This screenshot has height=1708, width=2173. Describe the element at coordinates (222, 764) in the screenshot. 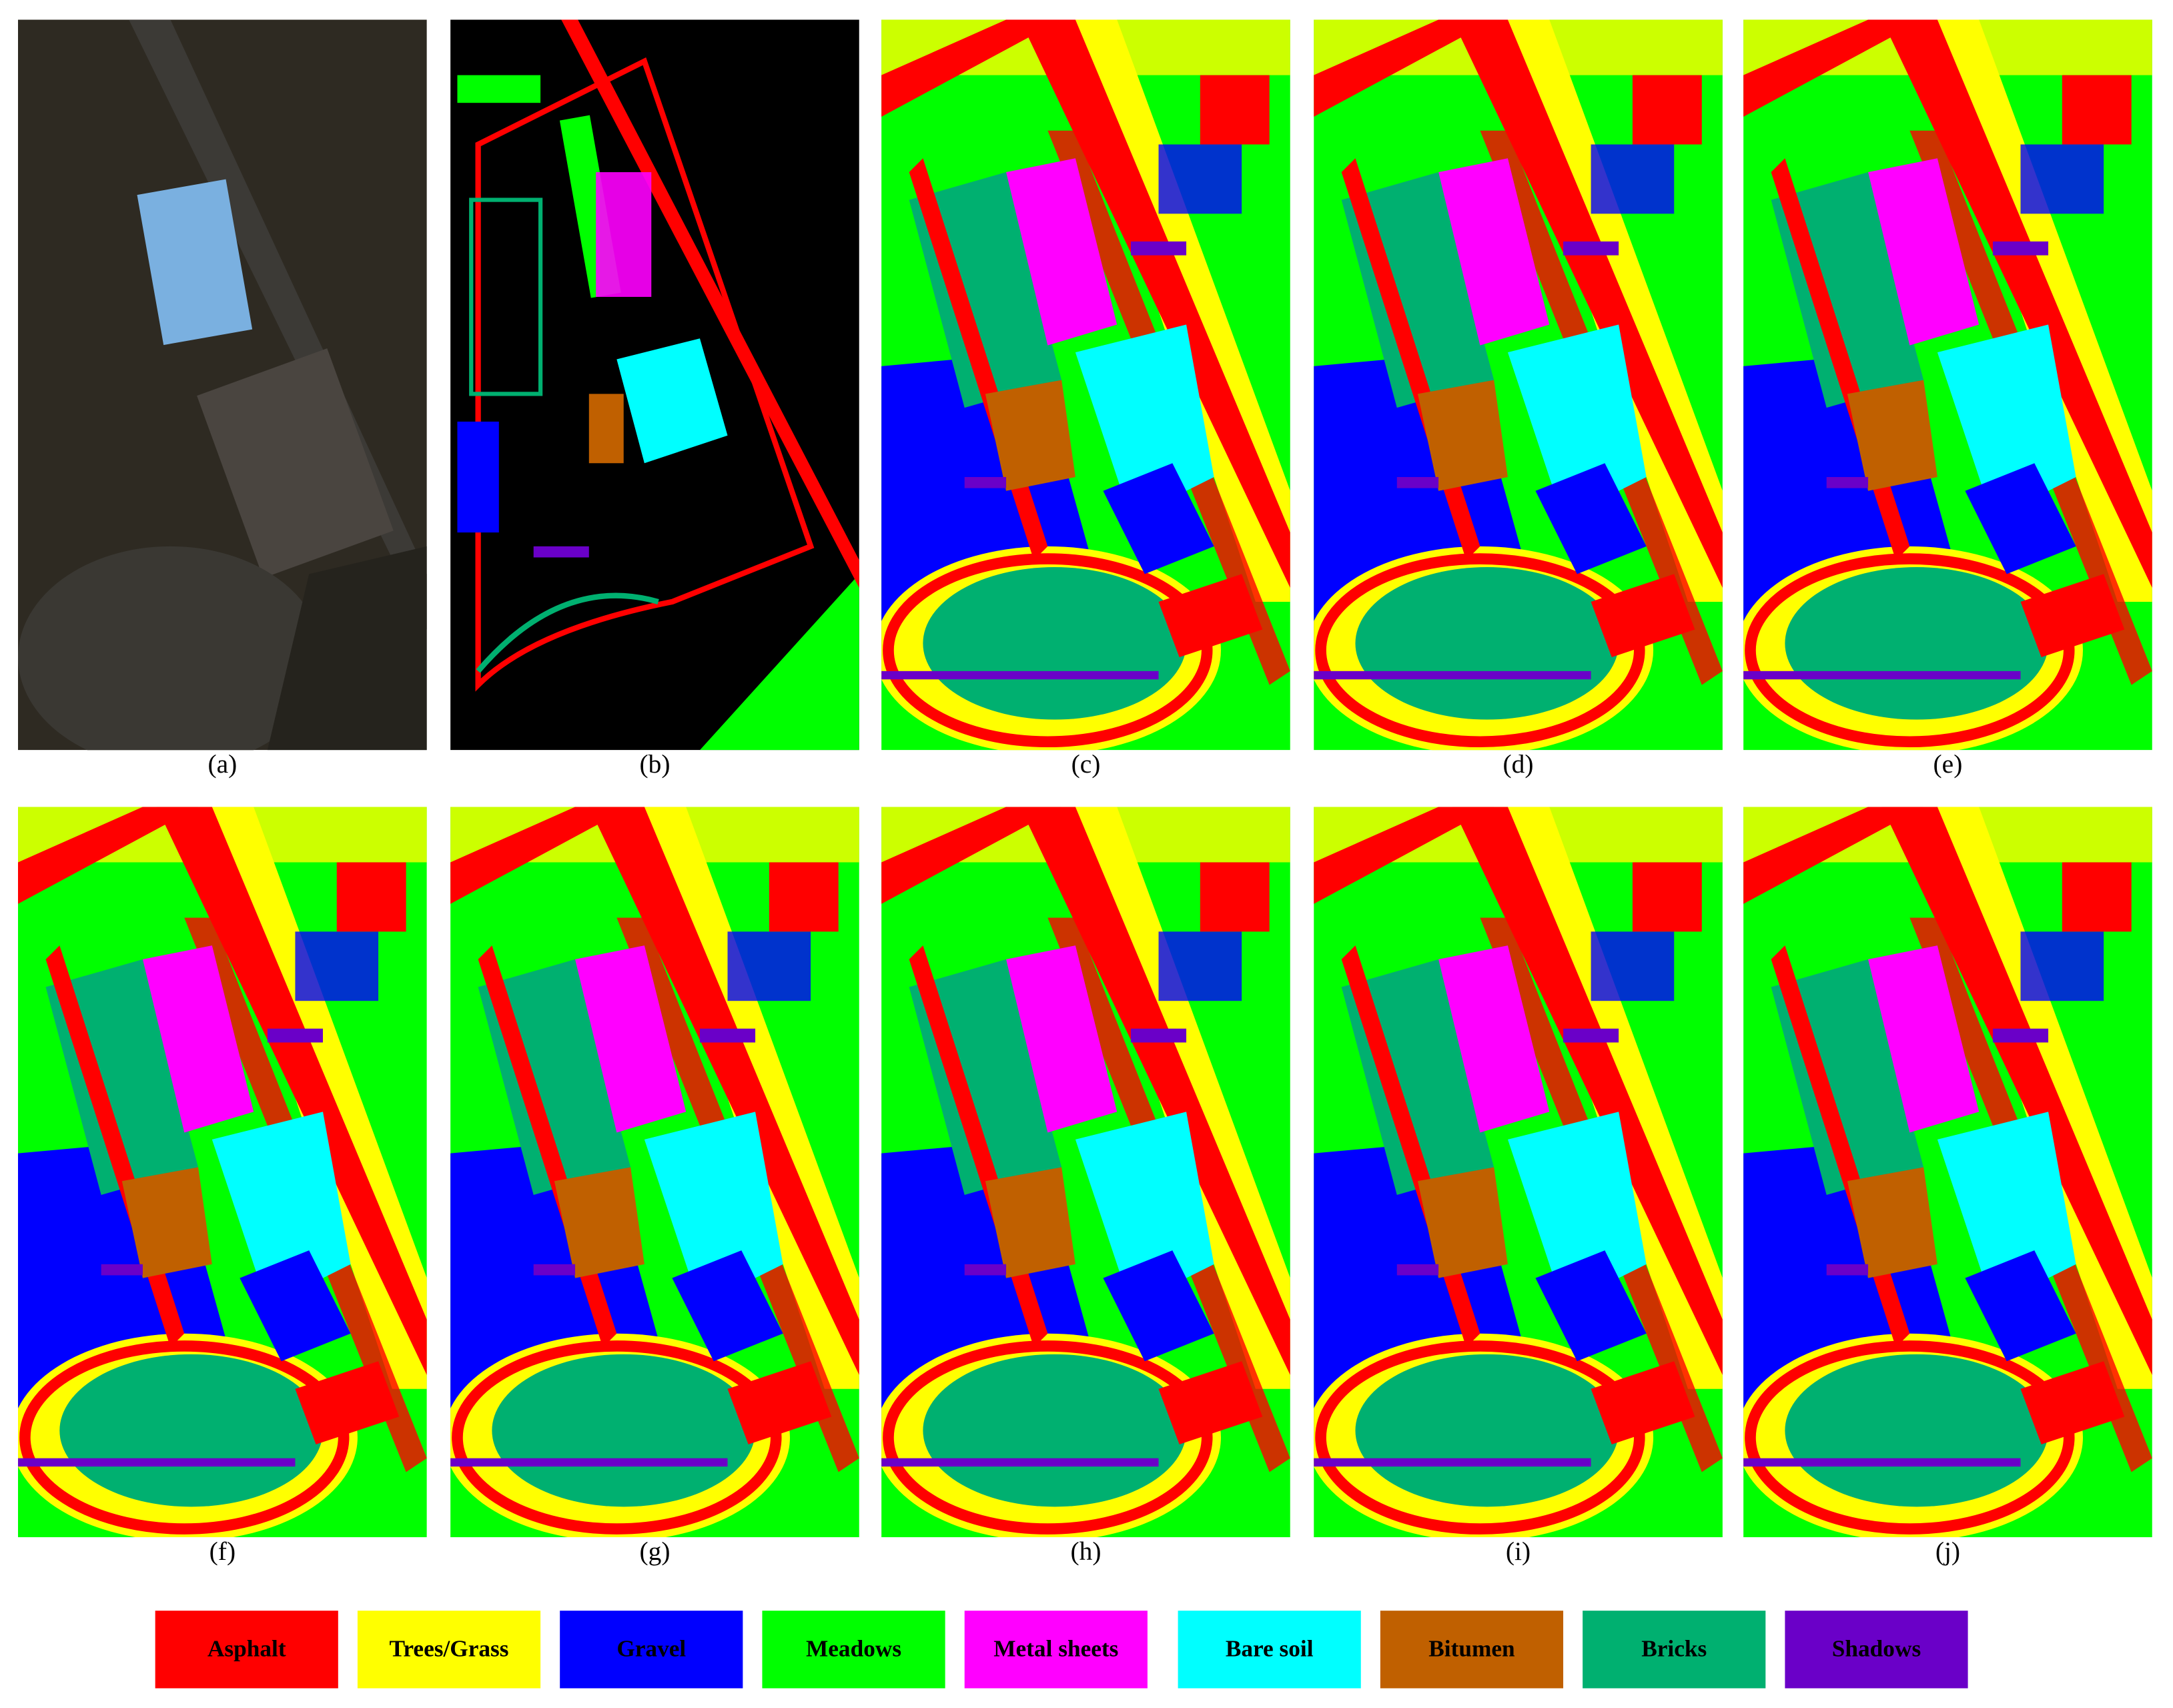

I see `panel-label: (a)` at that location.